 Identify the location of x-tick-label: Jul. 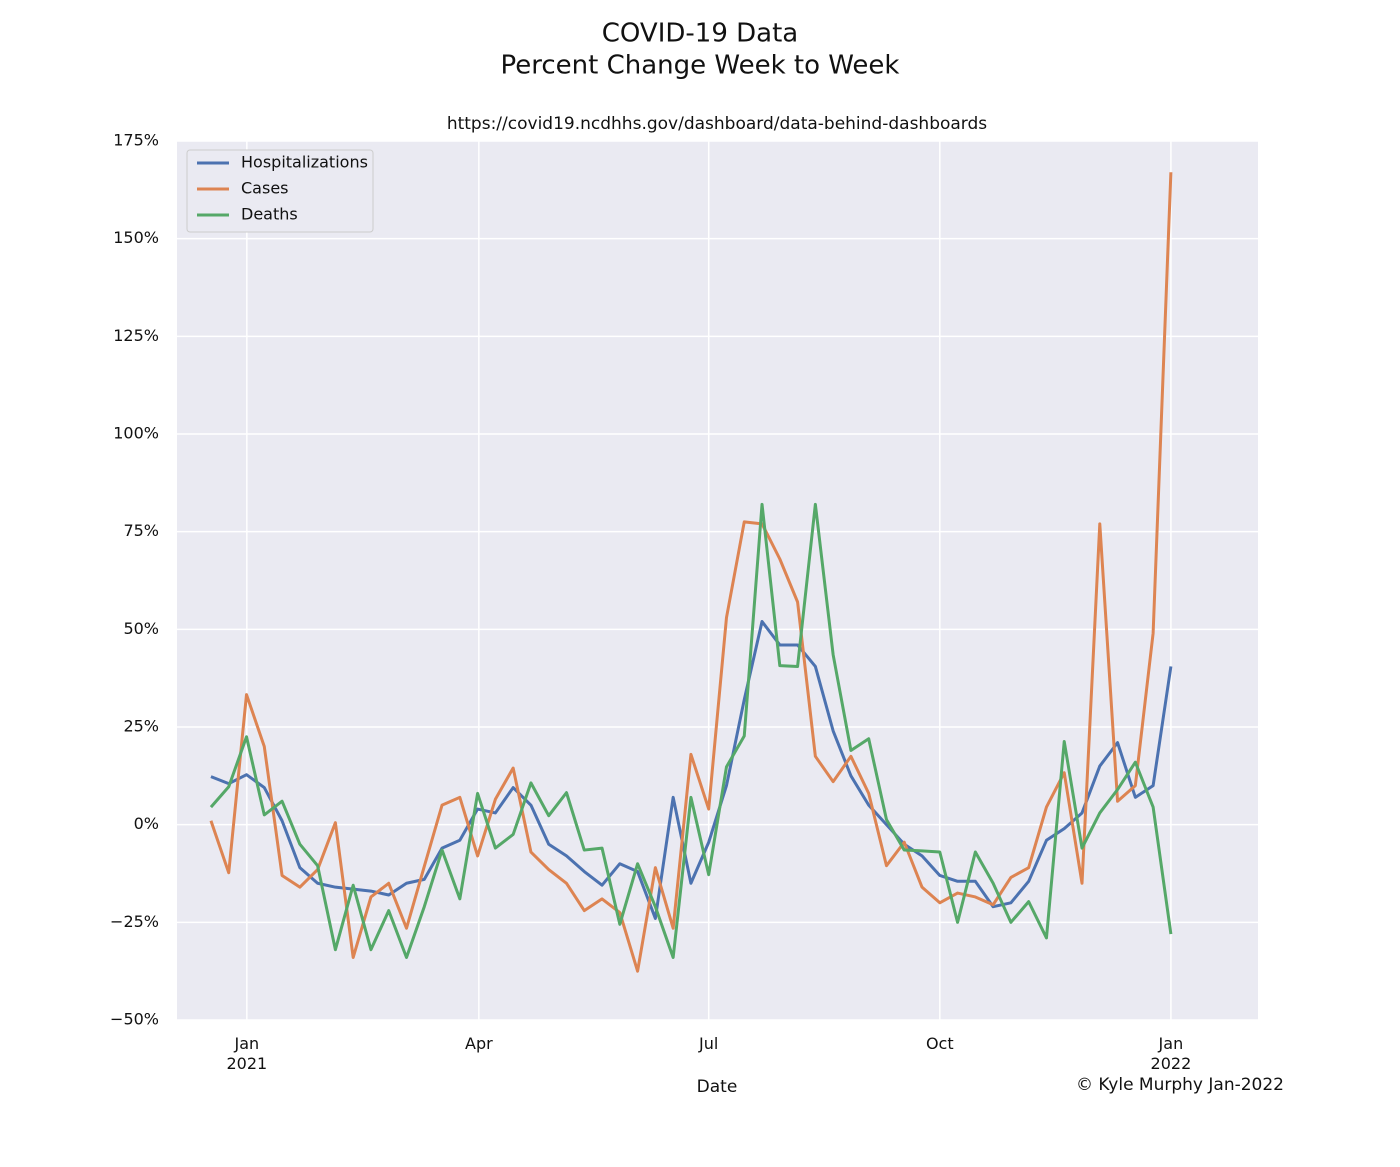
(708, 1043).